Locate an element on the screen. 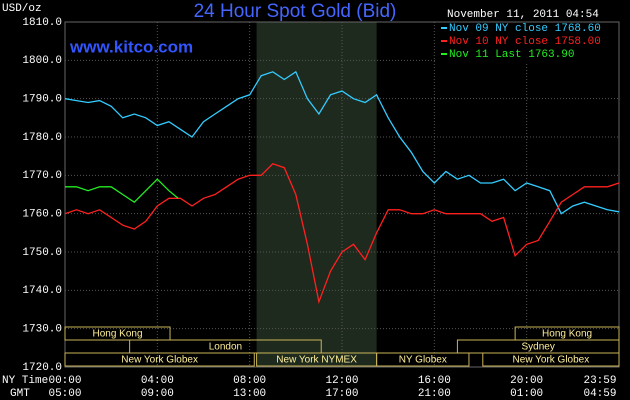 This screenshot has width=630, height=400. session-label: NY Globex is located at coordinates (423, 360).